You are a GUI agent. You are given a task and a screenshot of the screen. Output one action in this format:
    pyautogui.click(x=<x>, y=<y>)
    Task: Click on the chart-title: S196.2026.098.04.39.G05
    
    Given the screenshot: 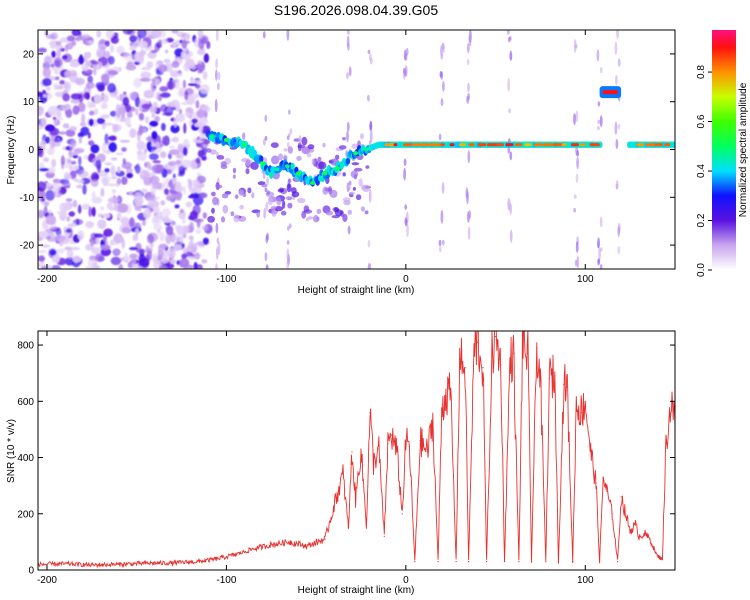 What is the action you would take?
    pyautogui.click(x=356, y=10)
    